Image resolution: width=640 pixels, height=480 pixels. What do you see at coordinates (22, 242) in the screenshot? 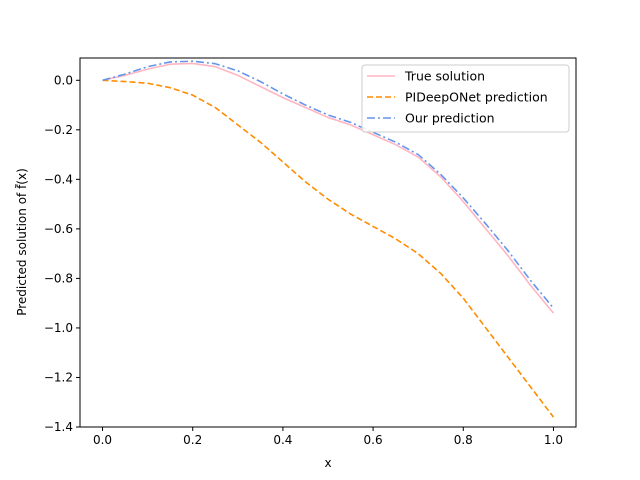
I see `y-axis-label: Predicted solution of f̃(x)` at bounding box center [22, 242].